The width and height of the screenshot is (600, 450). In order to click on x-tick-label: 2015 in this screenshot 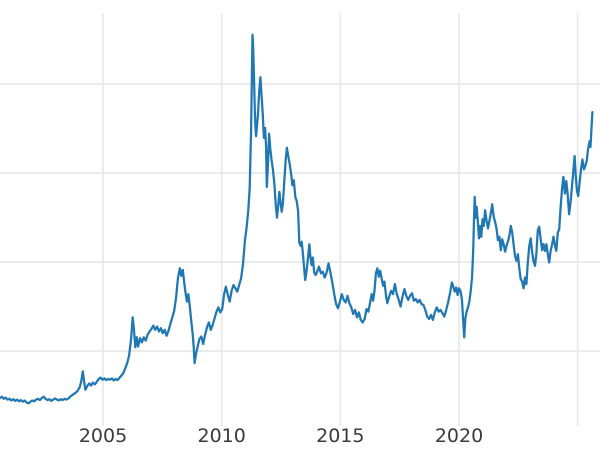, I will do `click(340, 436)`.